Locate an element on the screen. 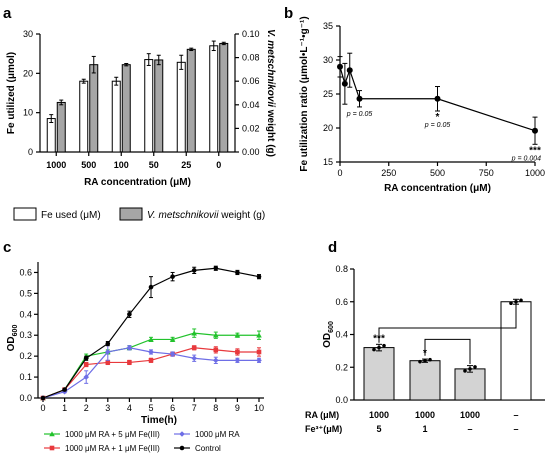 The image size is (550, 456). x-tick-label: 7 is located at coordinates (194, 408).